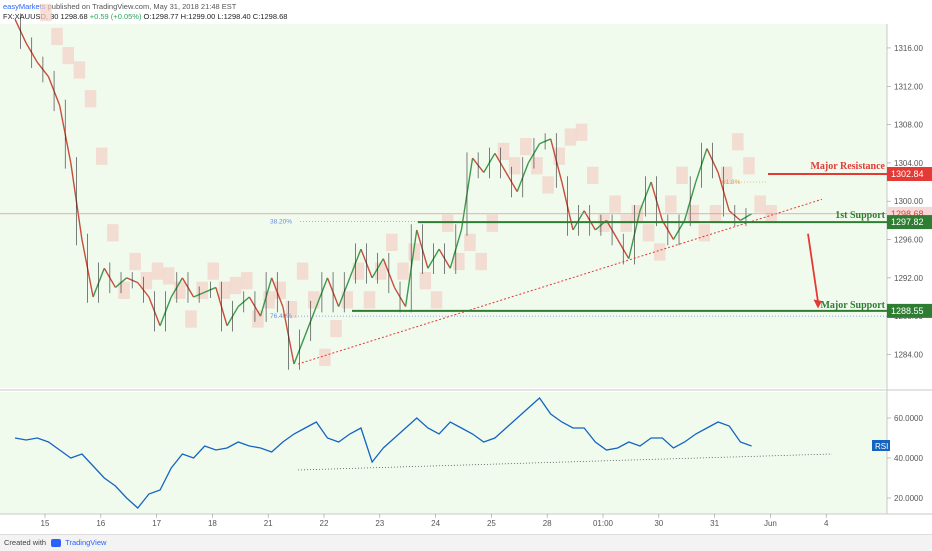 The image size is (932, 551). What do you see at coordinates (813, 267) in the screenshot?
I see `projection-arrow` at bounding box center [813, 267].